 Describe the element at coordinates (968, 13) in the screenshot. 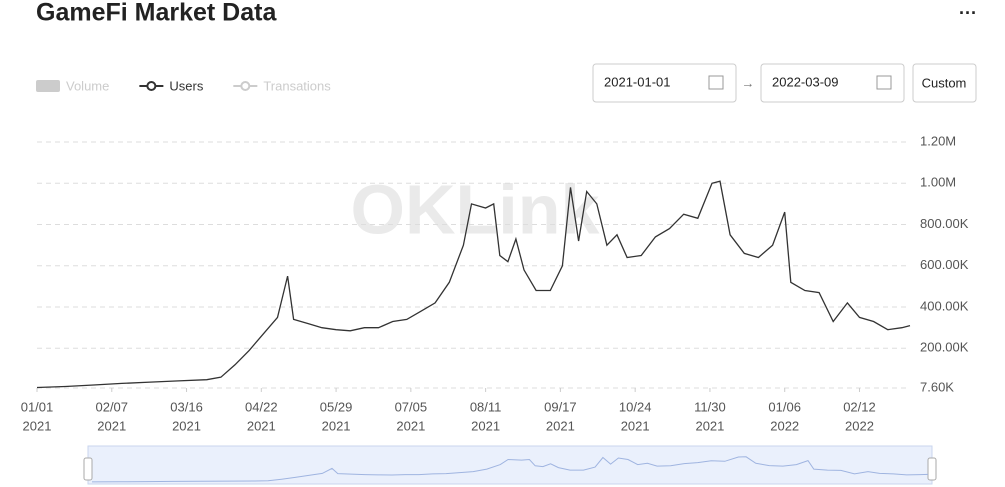

I see `more-button: ···` at that location.